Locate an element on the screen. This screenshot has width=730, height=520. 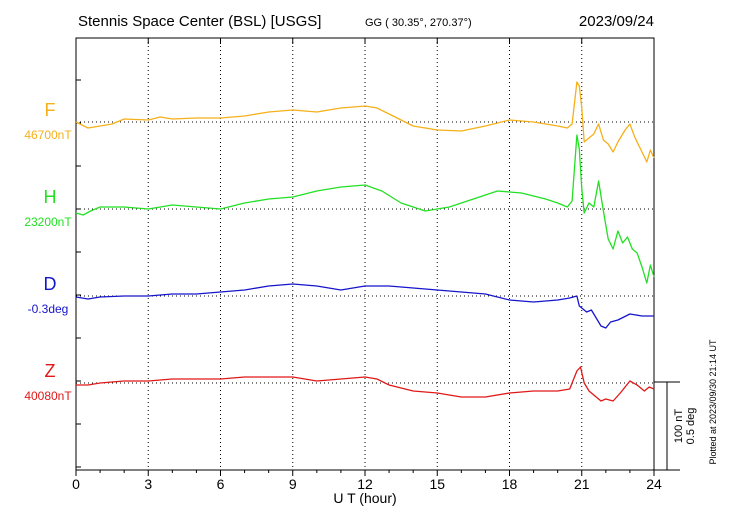
series-line-d is located at coordinates (364, 306).